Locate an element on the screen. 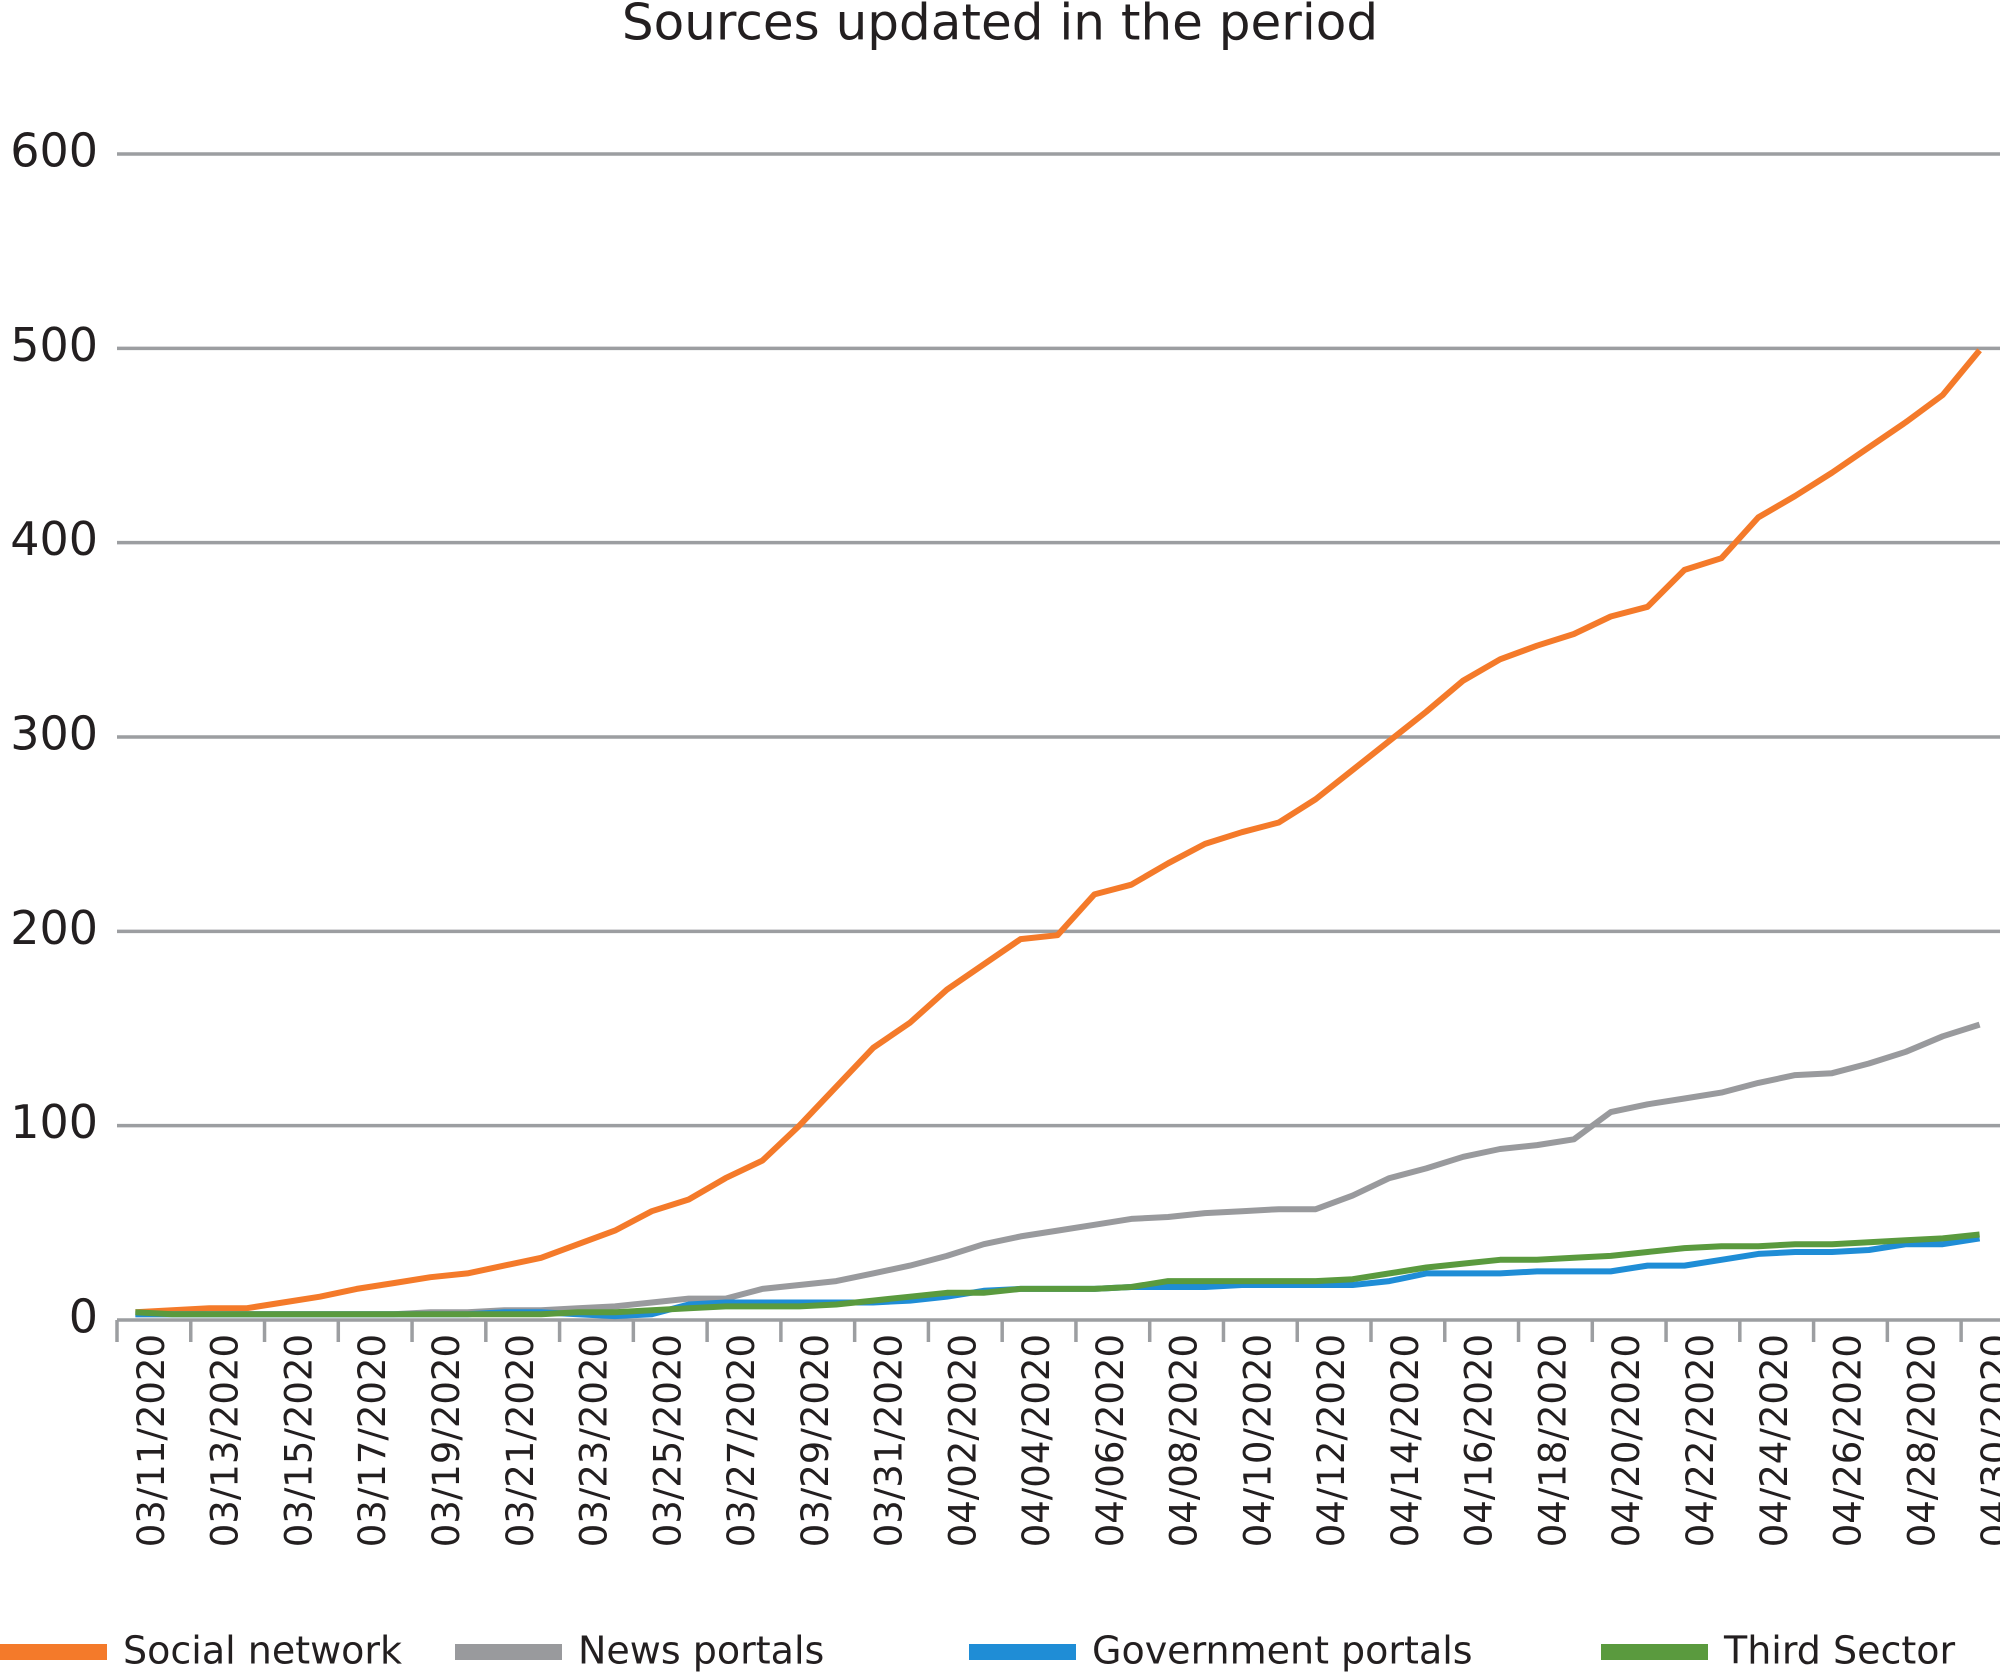  x-tick-label: 03/29/2020 is located at coordinates (815, 1440).